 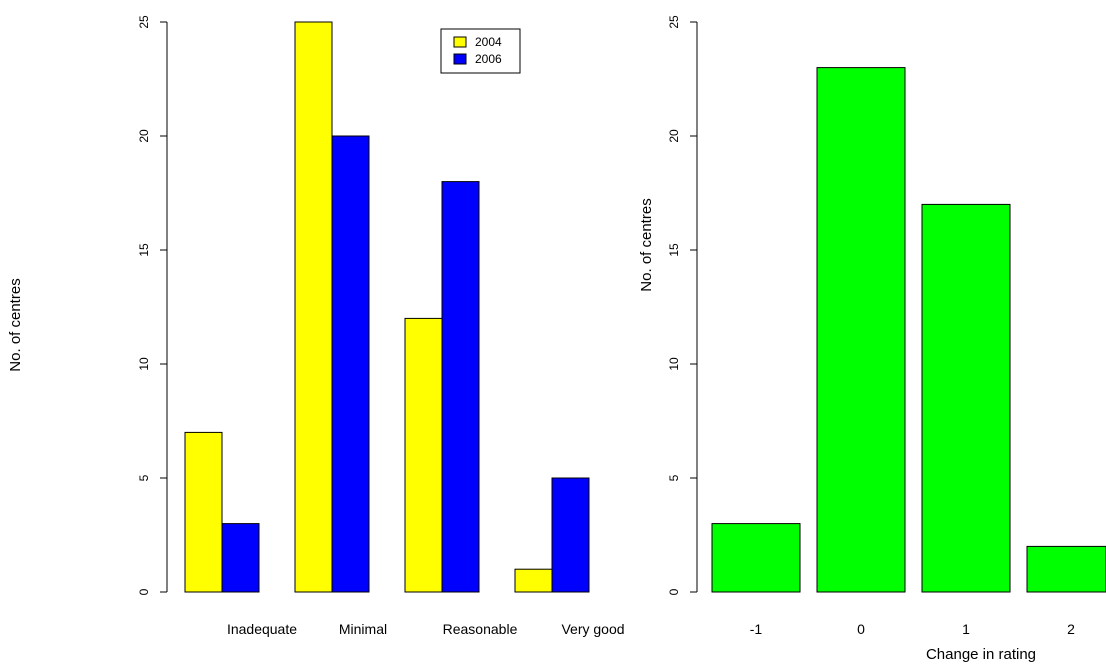 What do you see at coordinates (912, 629) in the screenshot?
I see `right-x-tick-labels: -1 0 1 2` at bounding box center [912, 629].